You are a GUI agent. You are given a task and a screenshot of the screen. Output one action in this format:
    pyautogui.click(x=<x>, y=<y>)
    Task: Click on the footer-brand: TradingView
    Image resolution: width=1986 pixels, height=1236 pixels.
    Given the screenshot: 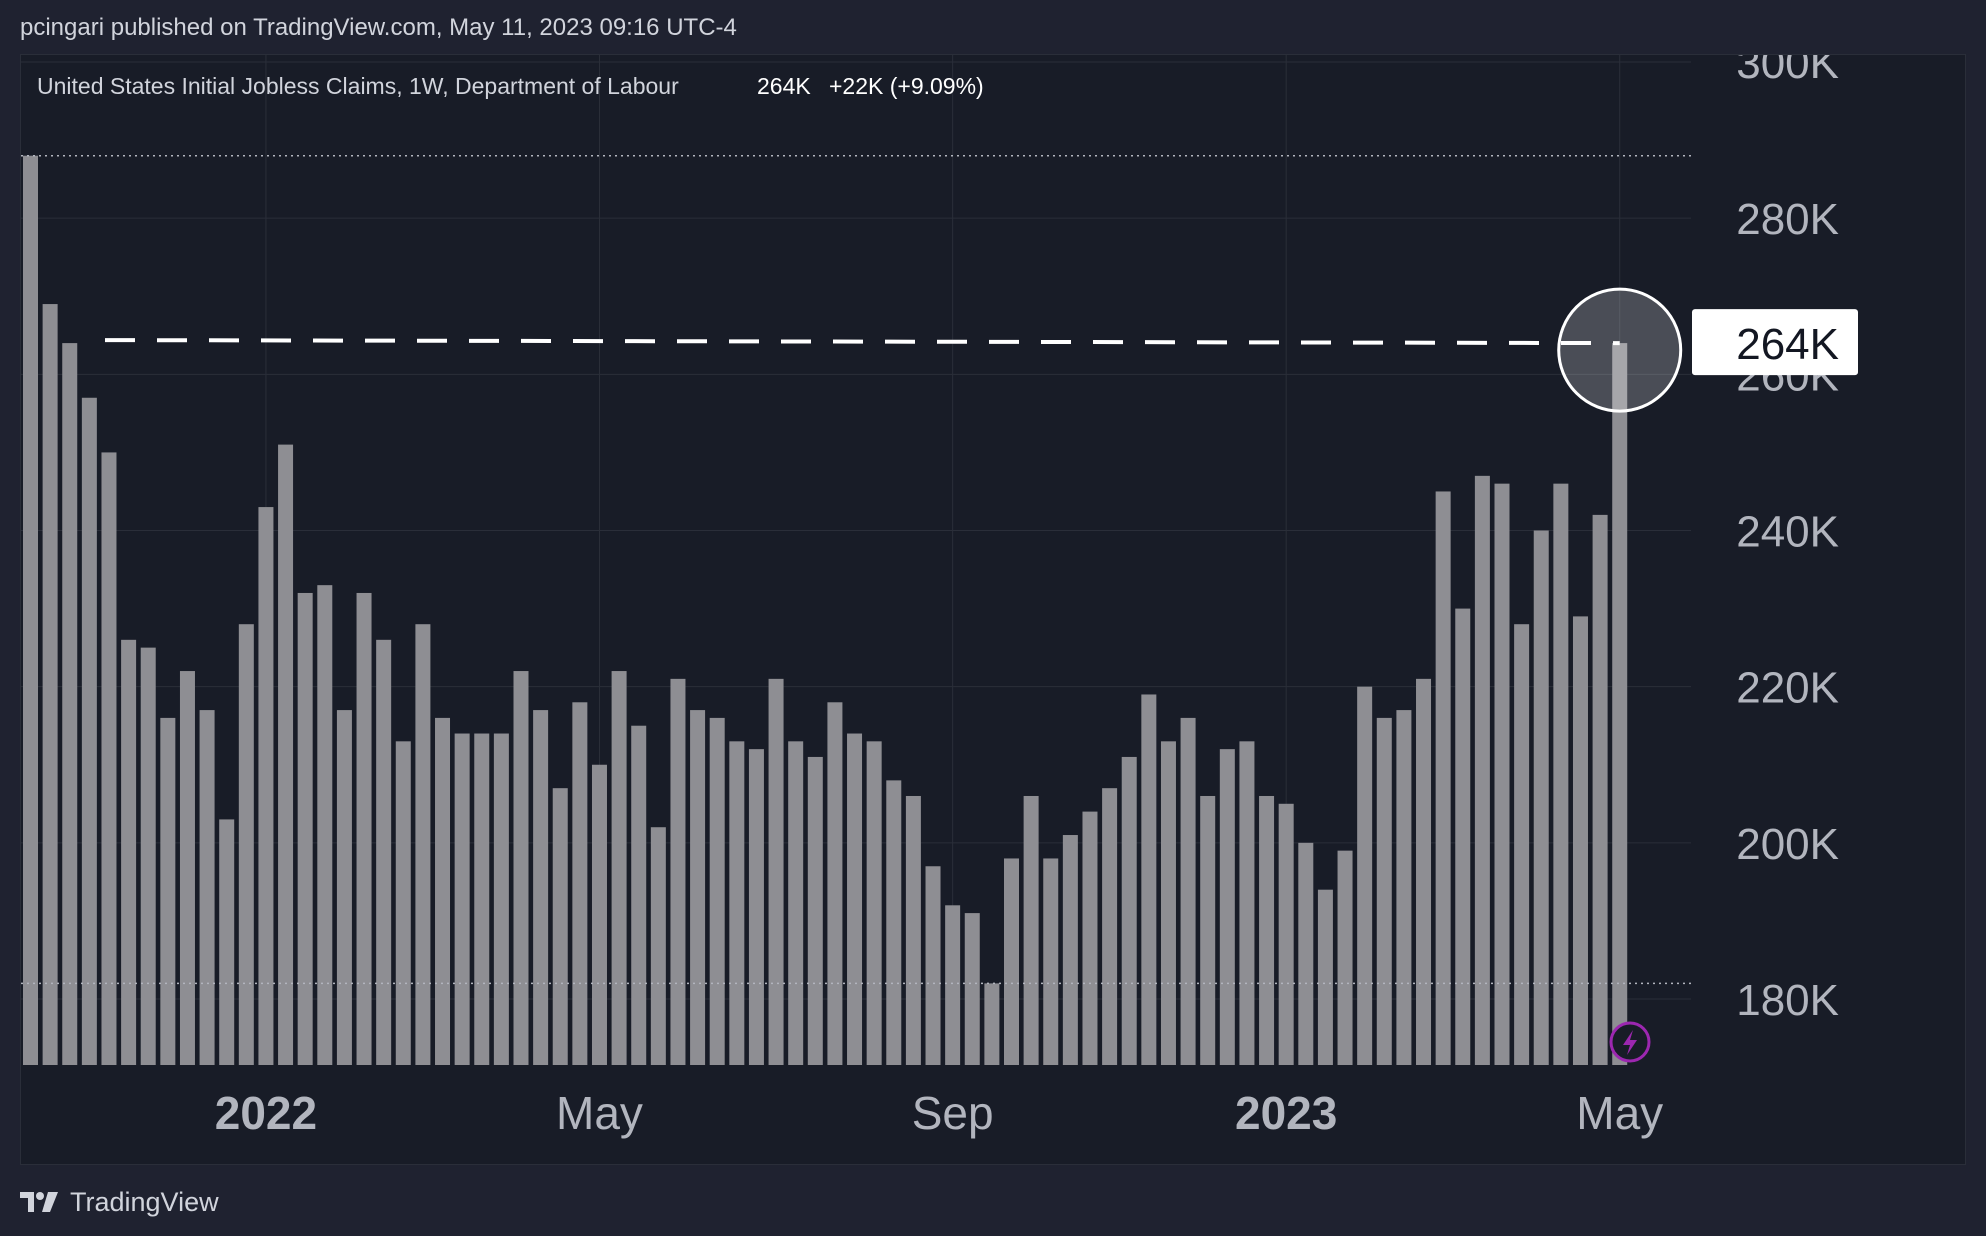 What is the action you would take?
    pyautogui.click(x=144, y=1201)
    